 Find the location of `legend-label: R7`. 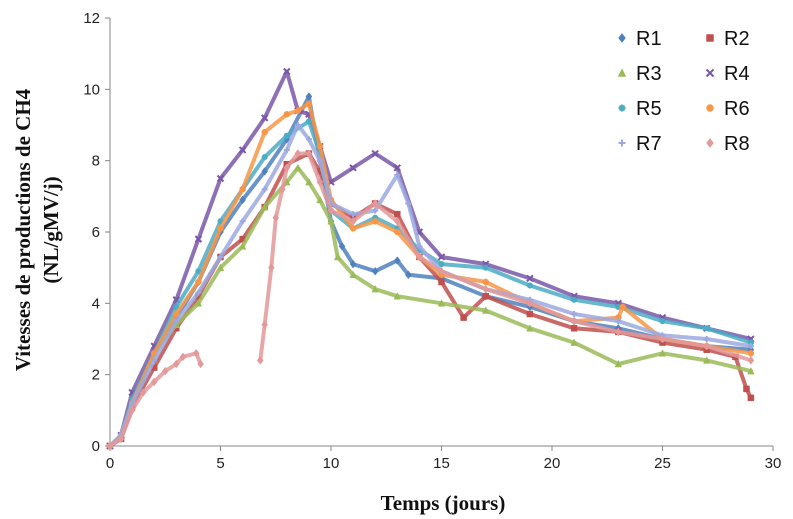

legend-label: R7 is located at coordinates (649, 144).